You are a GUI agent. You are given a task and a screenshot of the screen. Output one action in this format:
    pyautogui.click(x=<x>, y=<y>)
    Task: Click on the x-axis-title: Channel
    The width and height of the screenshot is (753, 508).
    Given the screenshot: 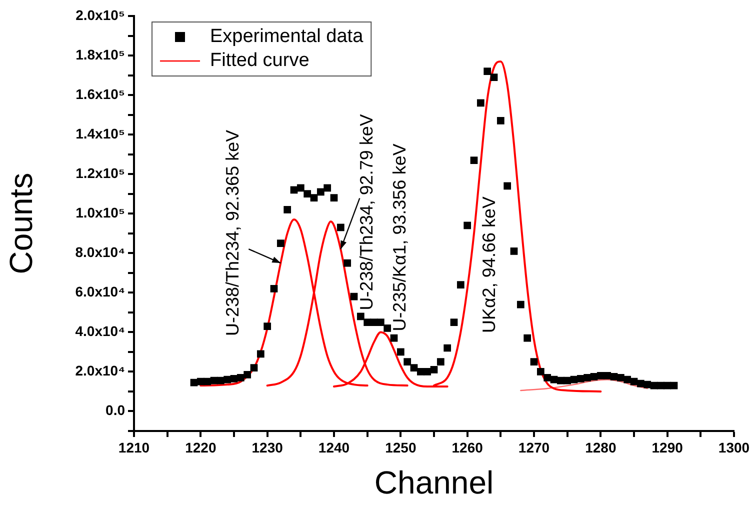 What is the action you would take?
    pyautogui.click(x=434, y=482)
    